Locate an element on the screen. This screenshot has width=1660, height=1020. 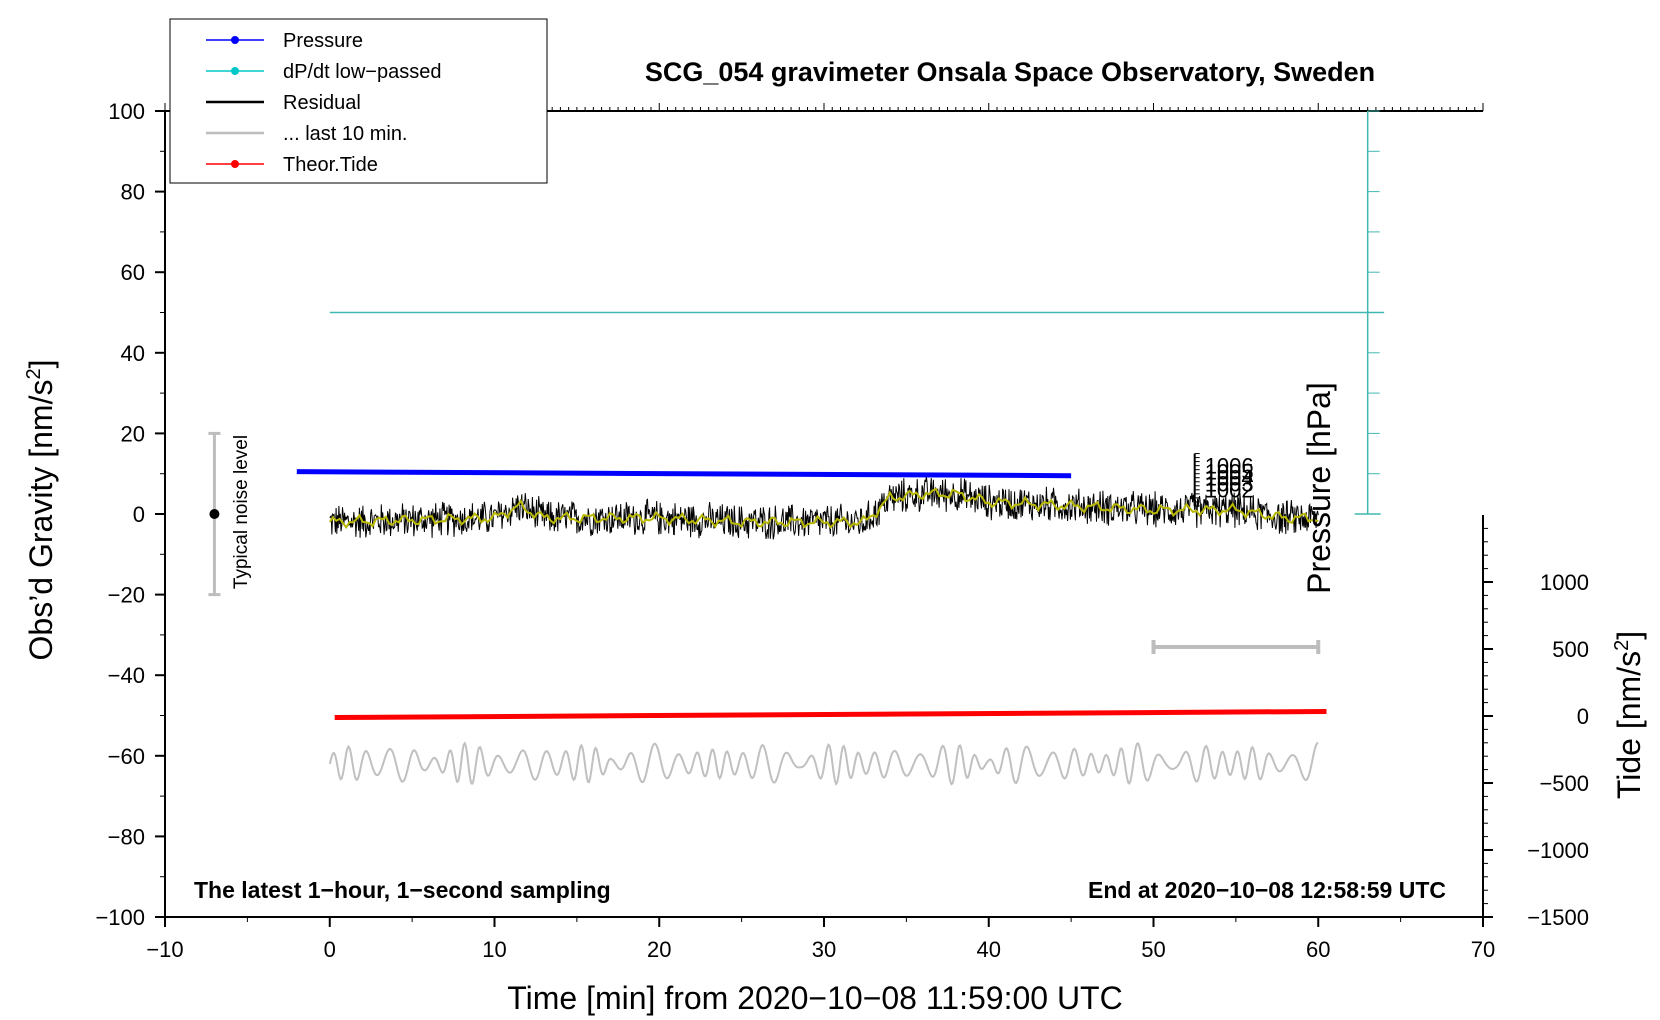
last10-series is located at coordinates (823, 763).